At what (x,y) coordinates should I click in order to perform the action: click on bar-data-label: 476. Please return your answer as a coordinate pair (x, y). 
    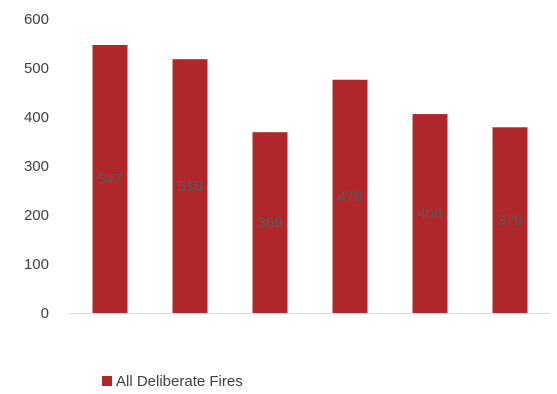
    Looking at the image, I should click on (349, 196).